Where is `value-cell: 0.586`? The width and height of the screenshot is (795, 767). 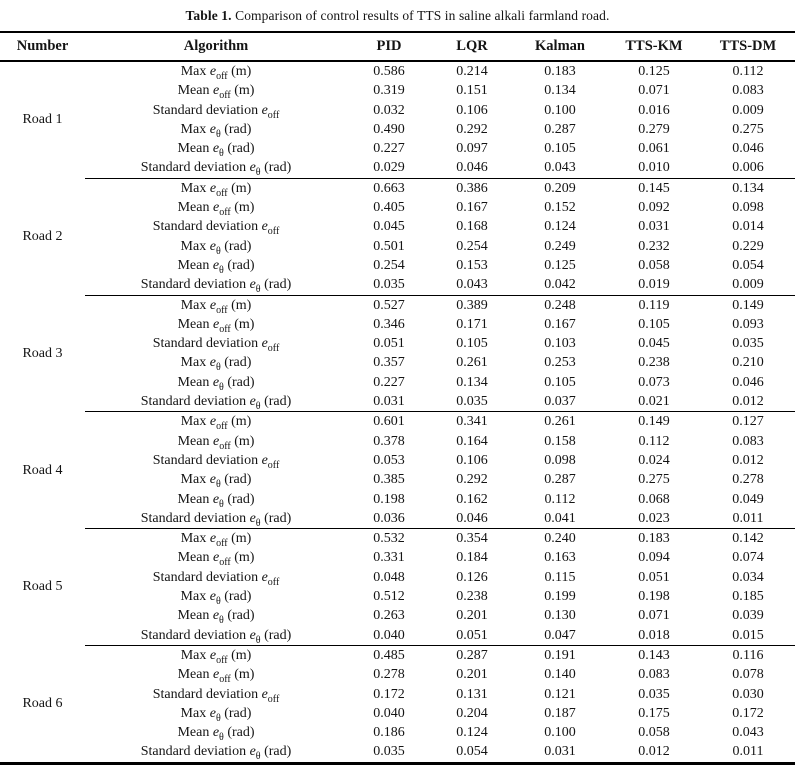
value-cell: 0.586 is located at coordinates (389, 71).